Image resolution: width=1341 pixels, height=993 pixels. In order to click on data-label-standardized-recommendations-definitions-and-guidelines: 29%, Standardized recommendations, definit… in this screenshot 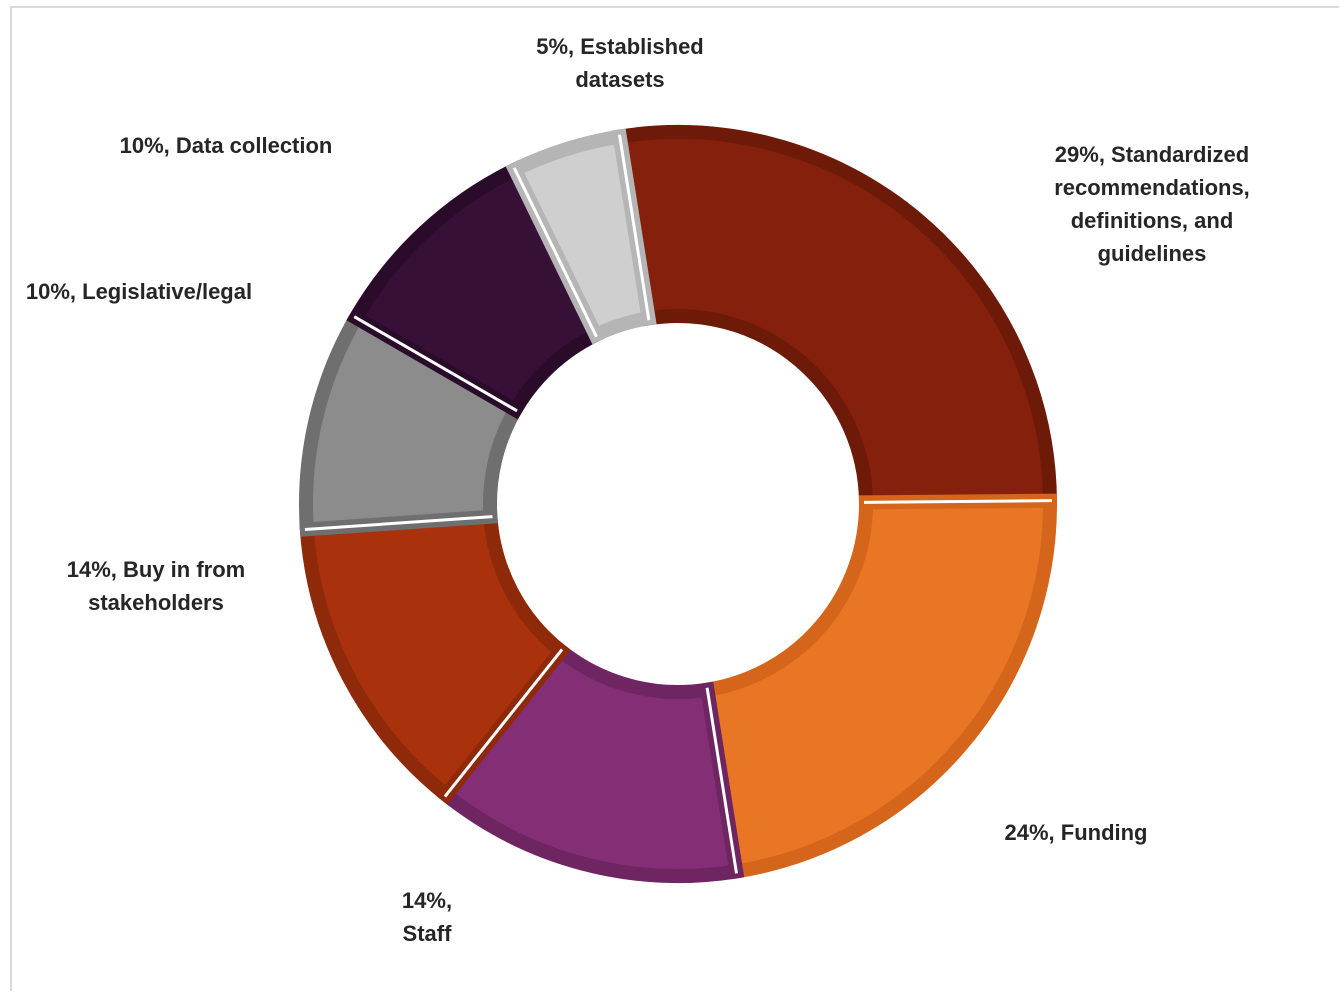, I will do `click(1152, 204)`.